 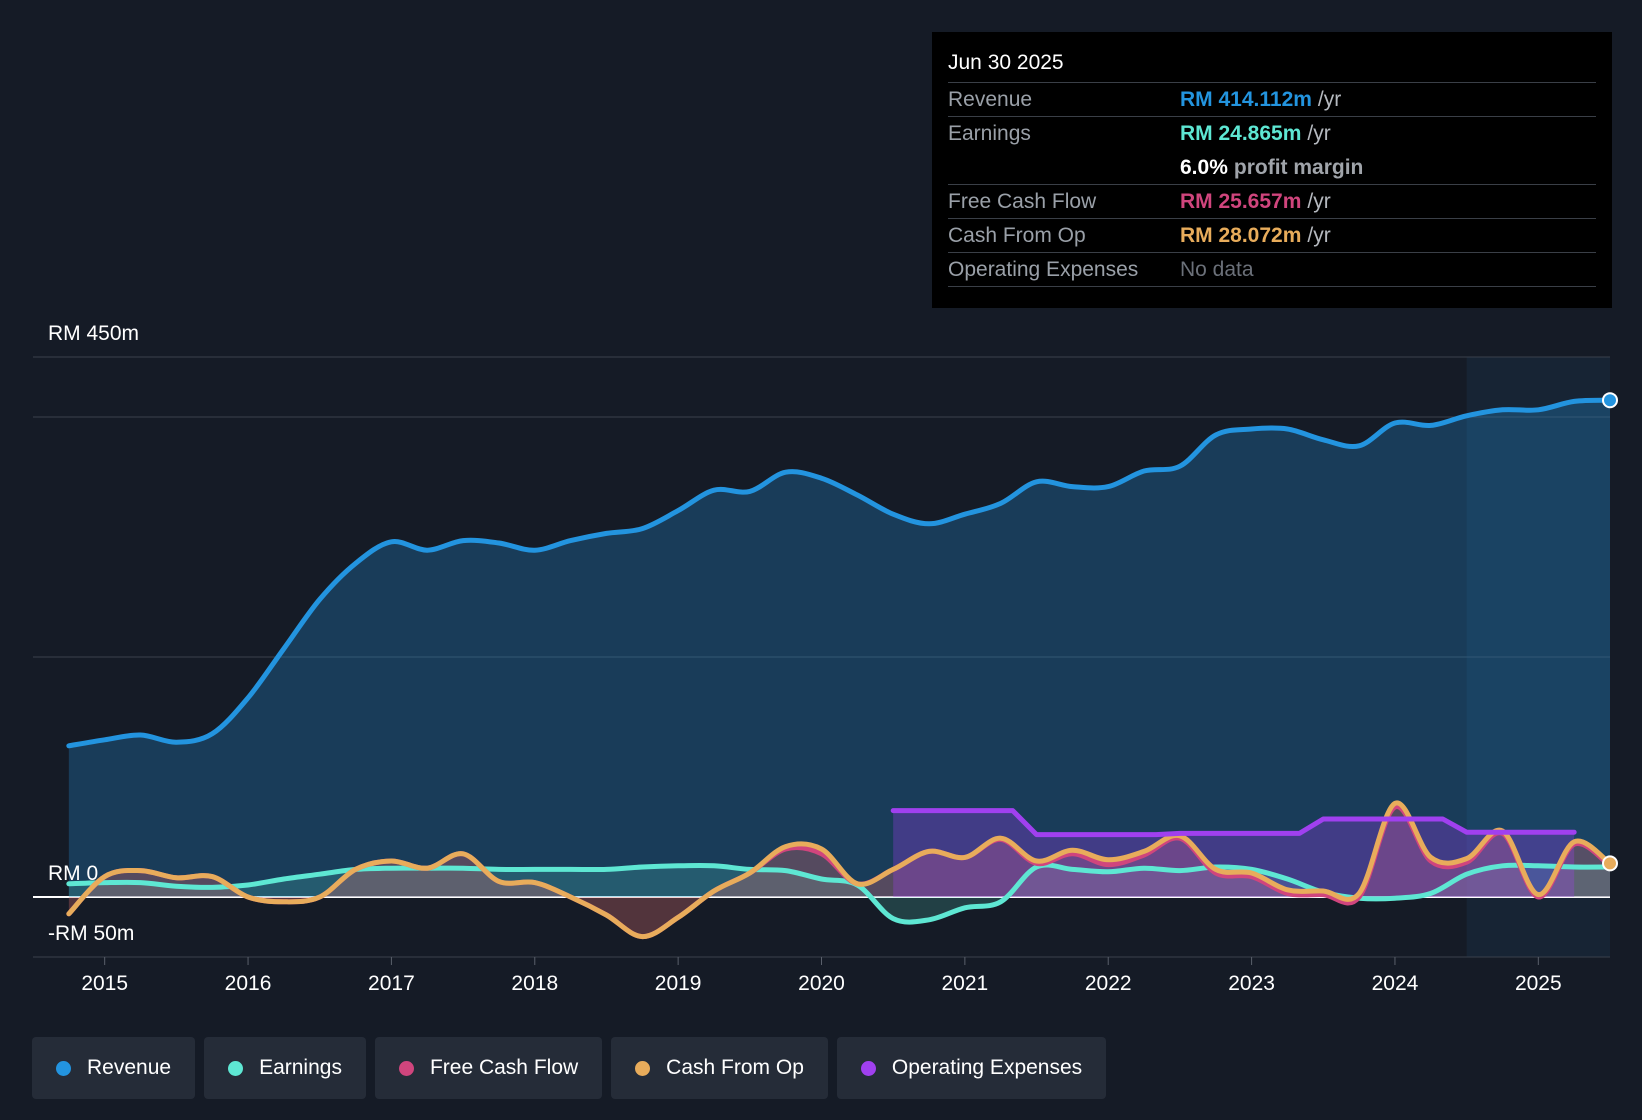 I want to click on tooltip-row-earnings: Earnings RM 24.865m /yr, so click(x=1272, y=134).